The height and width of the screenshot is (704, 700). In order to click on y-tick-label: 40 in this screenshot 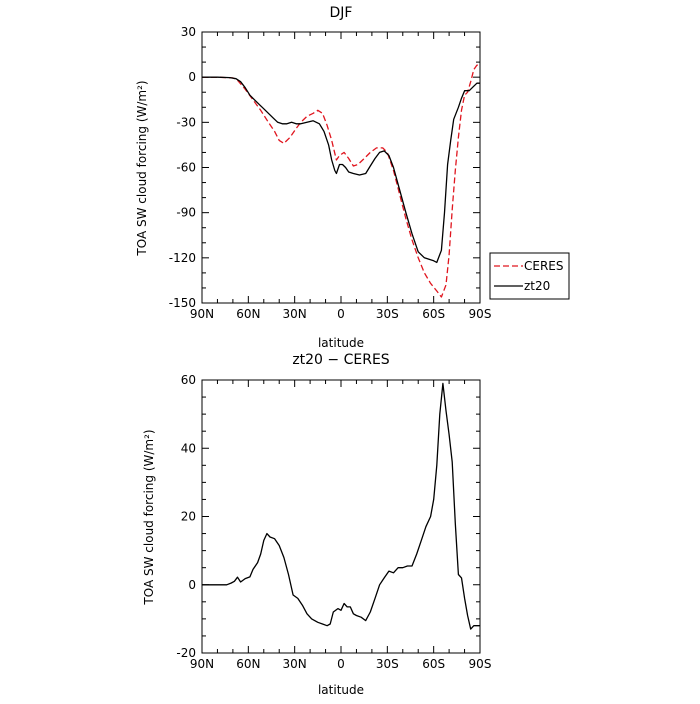, I will do `click(188, 448)`.